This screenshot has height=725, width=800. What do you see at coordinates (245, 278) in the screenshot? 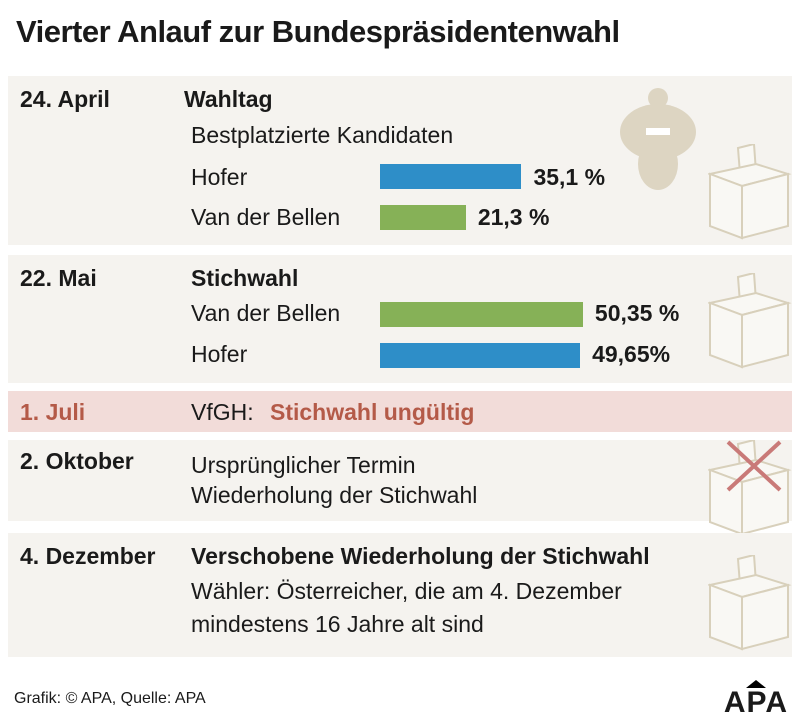
I see `row-heading: Stichwahl` at bounding box center [245, 278].